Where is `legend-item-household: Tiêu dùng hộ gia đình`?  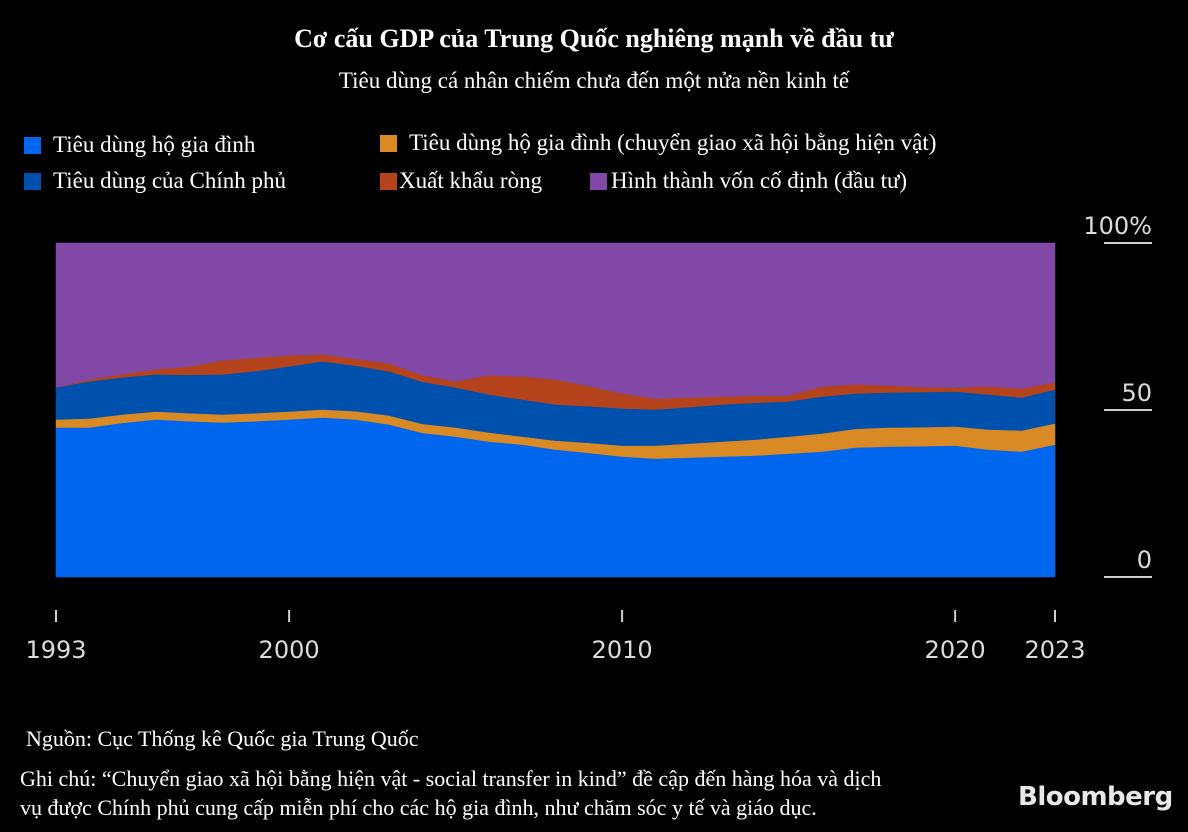 legend-item-household: Tiêu dùng hộ gia đình is located at coordinates (139, 145).